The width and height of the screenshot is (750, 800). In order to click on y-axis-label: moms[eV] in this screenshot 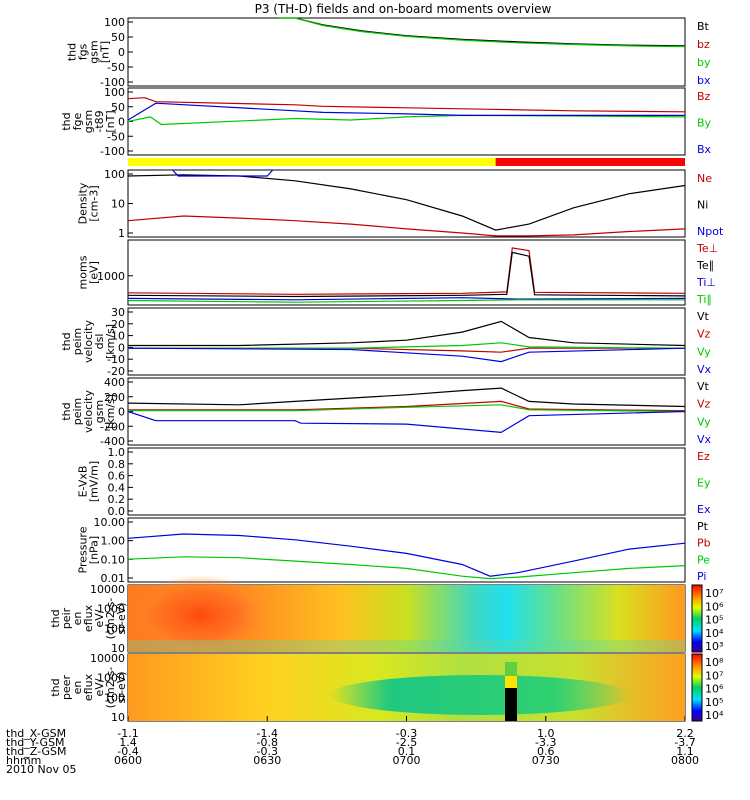, I will do `click(89, 272)`.